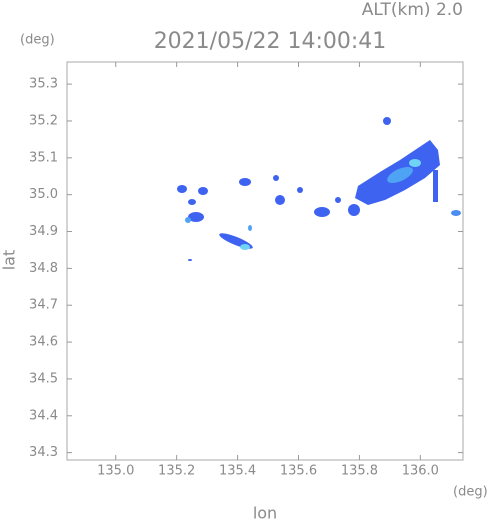 The height and width of the screenshot is (521, 491). What do you see at coordinates (43, 120) in the screenshot?
I see `y-tick-label: 35.2` at bounding box center [43, 120].